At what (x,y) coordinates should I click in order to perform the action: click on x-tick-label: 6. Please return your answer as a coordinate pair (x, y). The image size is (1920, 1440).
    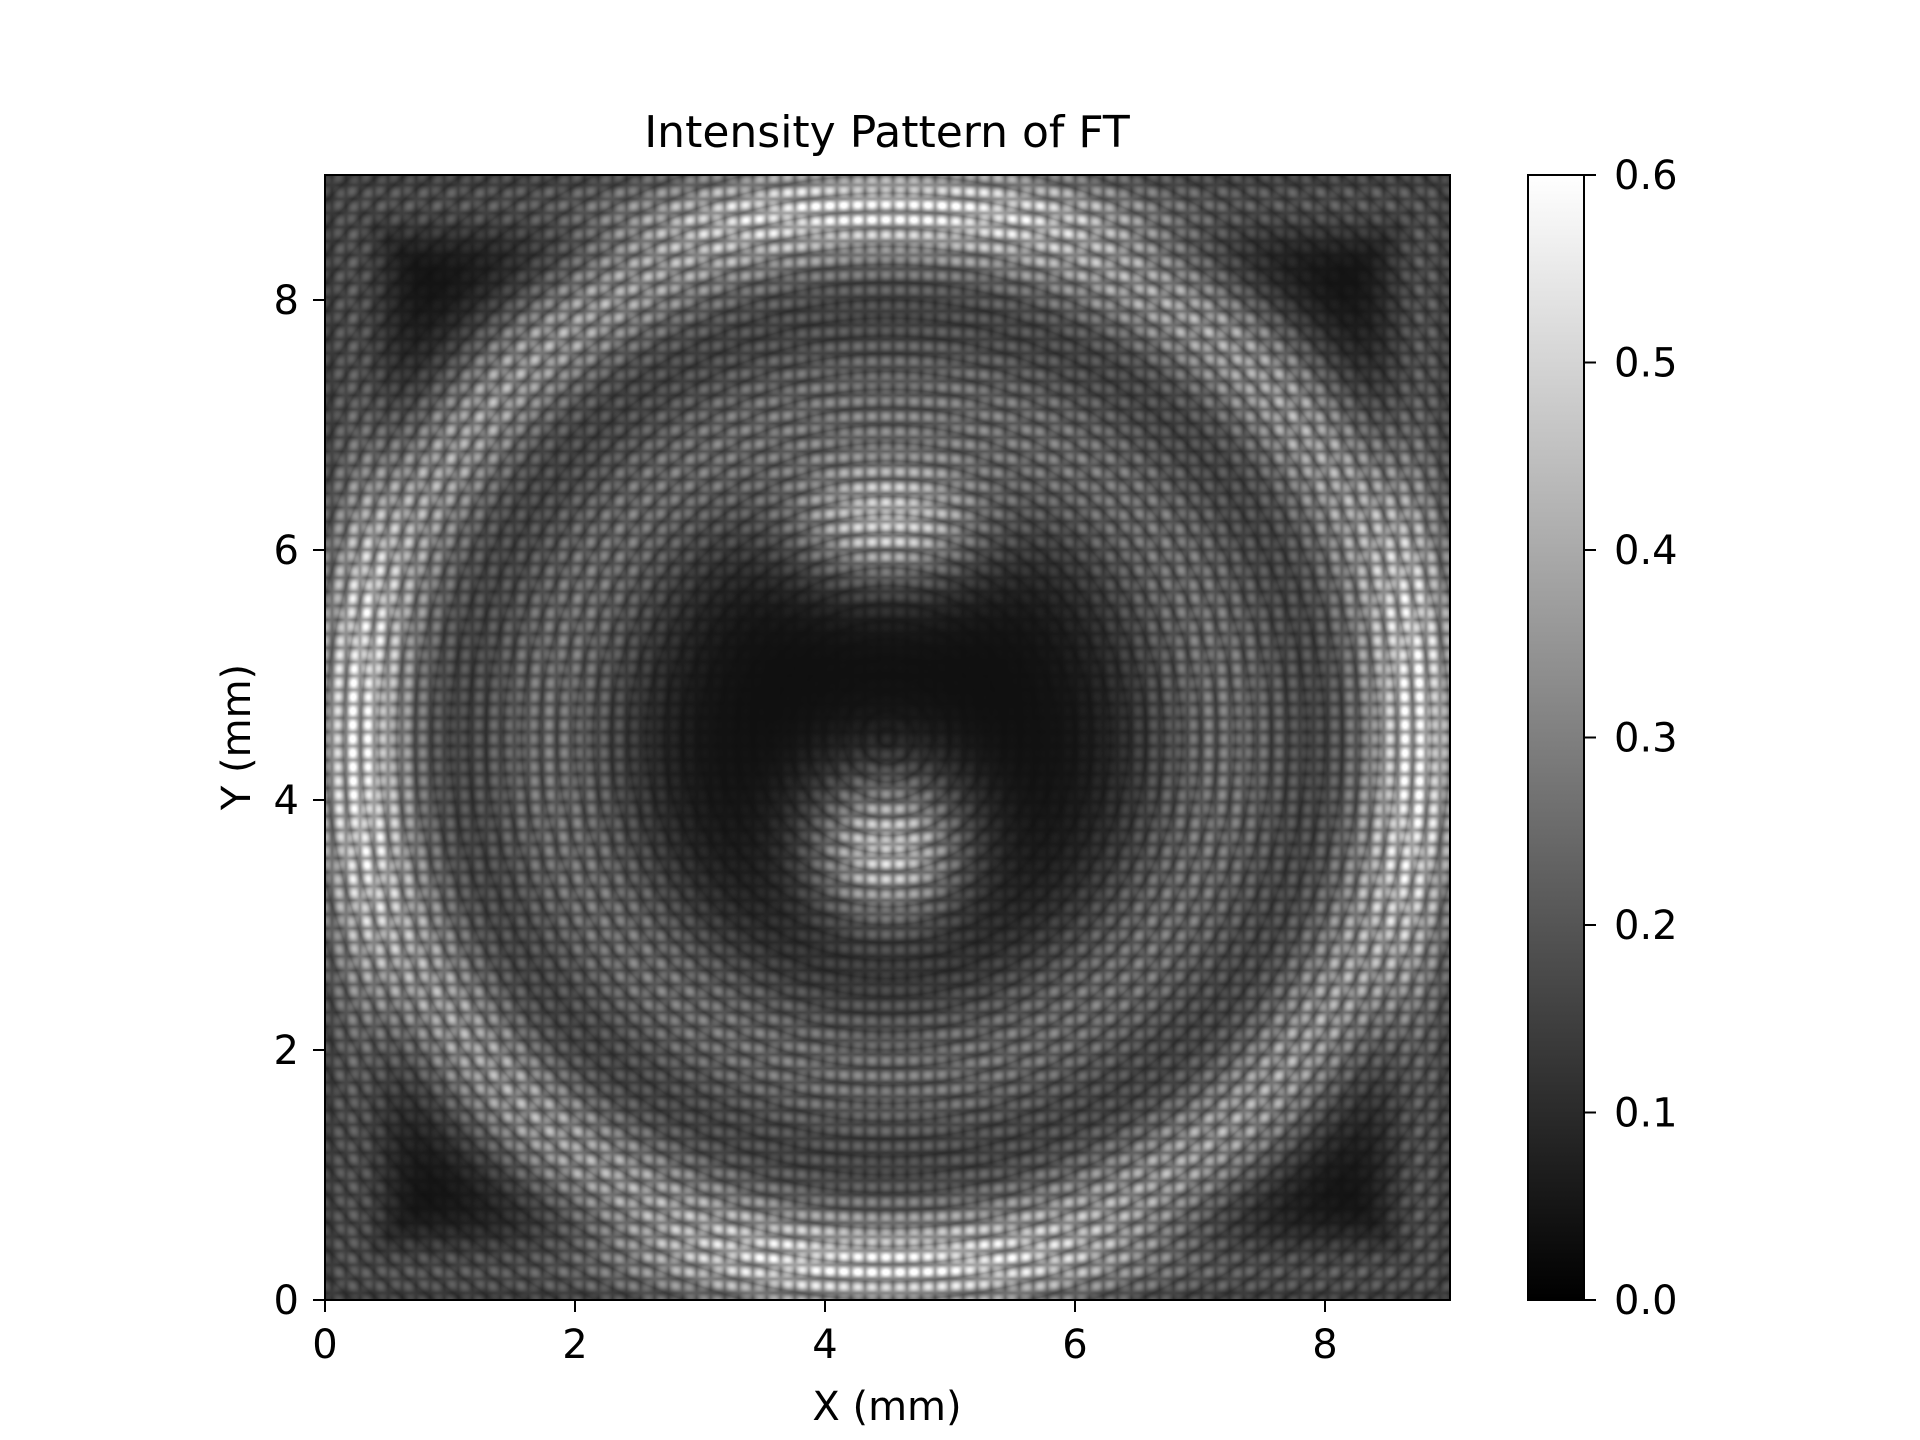
    Looking at the image, I should click on (1074, 1345).